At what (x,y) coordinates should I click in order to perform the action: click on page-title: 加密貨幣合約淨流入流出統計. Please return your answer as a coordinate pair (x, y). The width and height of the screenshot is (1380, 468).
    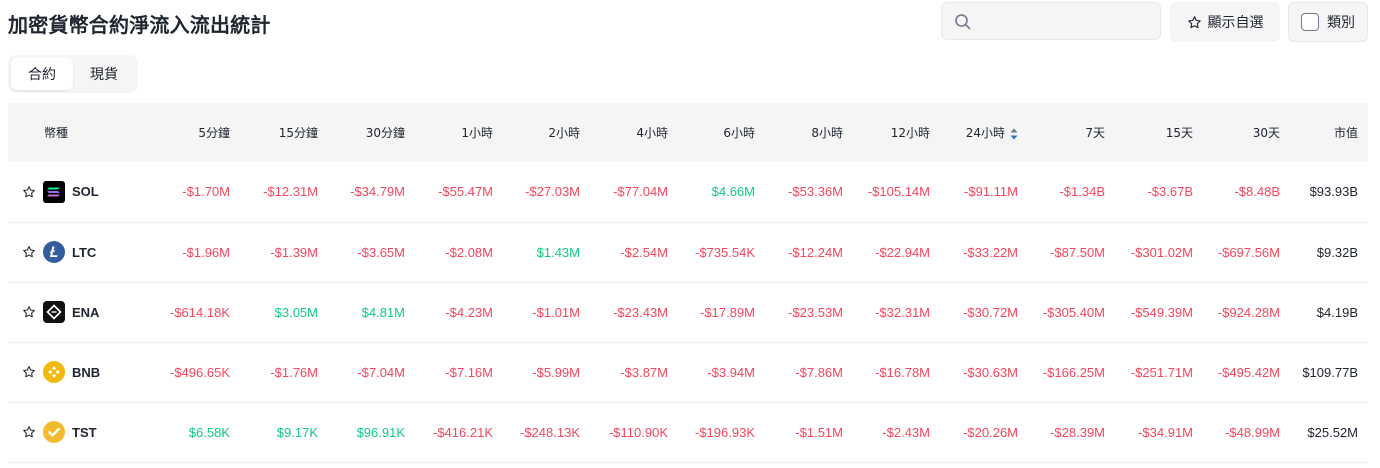
    Looking at the image, I should click on (139, 25).